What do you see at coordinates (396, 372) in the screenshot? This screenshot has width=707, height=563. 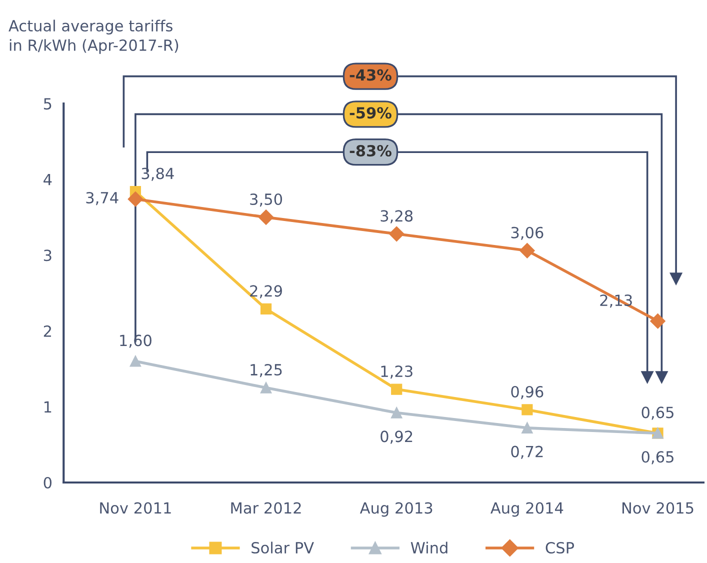 I see `data-label: 1,23` at bounding box center [396, 372].